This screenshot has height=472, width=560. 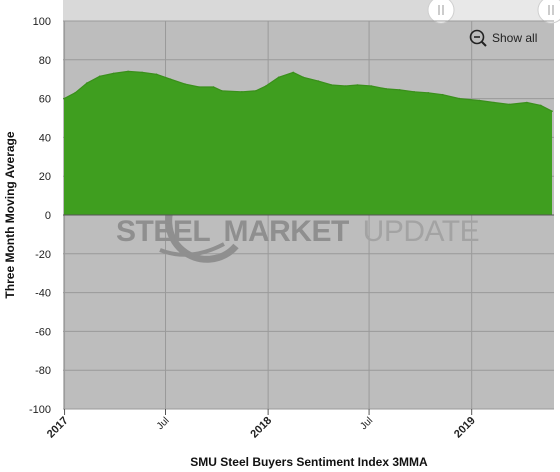 What do you see at coordinates (252, 10) in the screenshot?
I see `navigator-selection` at bounding box center [252, 10].